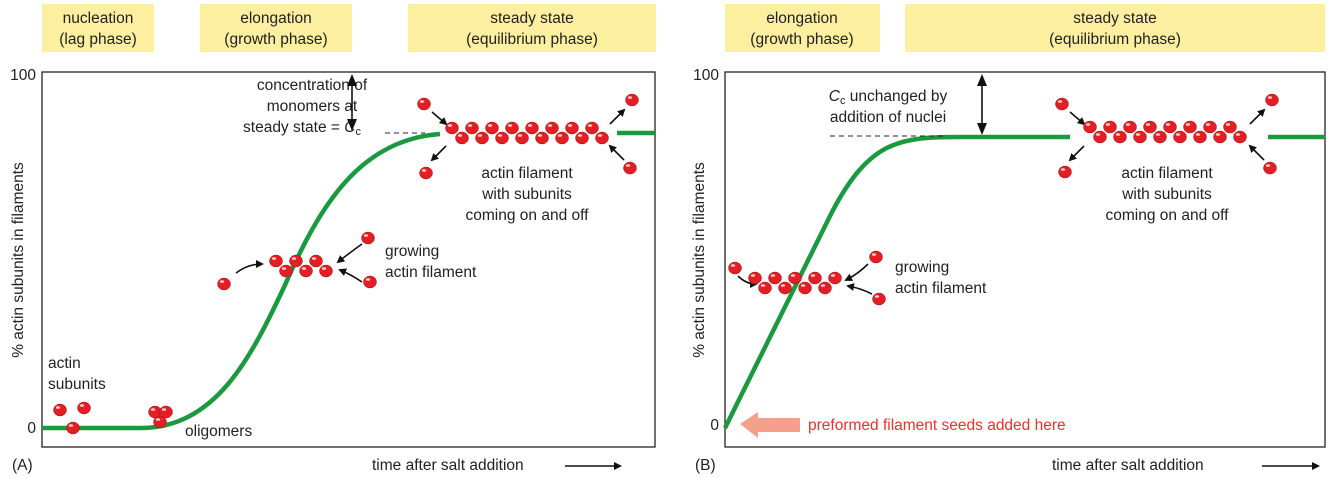 Image resolution: width=1331 pixels, height=478 pixels. What do you see at coordinates (312, 85) in the screenshot?
I see `annotation: concentration of` at bounding box center [312, 85].